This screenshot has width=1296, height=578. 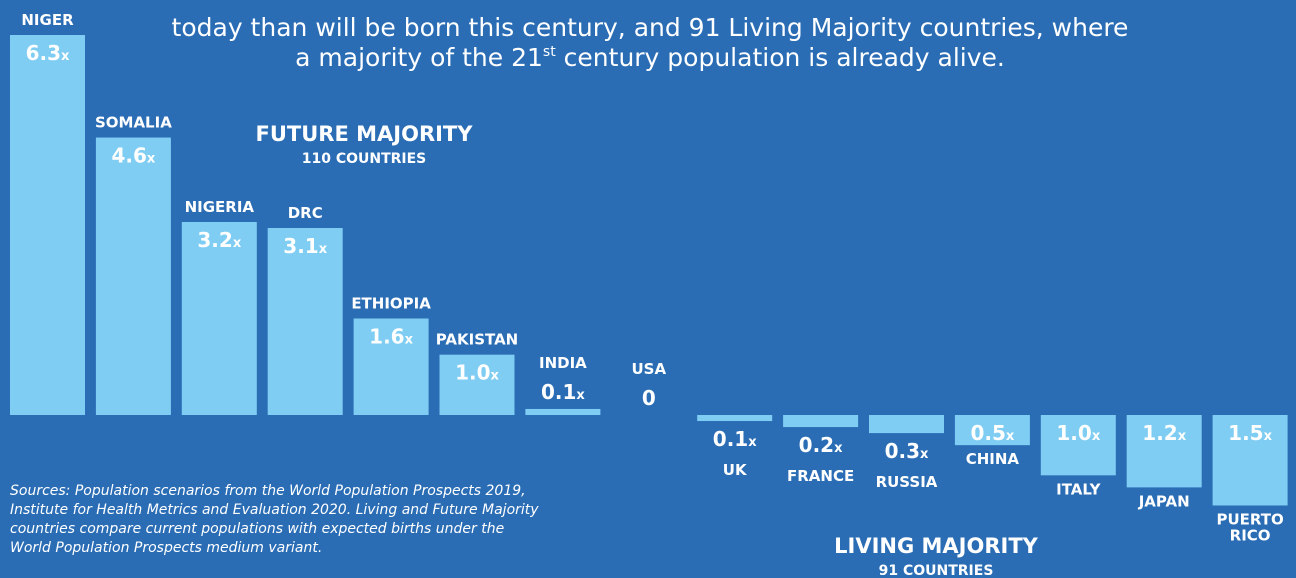 What do you see at coordinates (907, 482) in the screenshot?
I see `country-name: RUSSIA` at bounding box center [907, 482].